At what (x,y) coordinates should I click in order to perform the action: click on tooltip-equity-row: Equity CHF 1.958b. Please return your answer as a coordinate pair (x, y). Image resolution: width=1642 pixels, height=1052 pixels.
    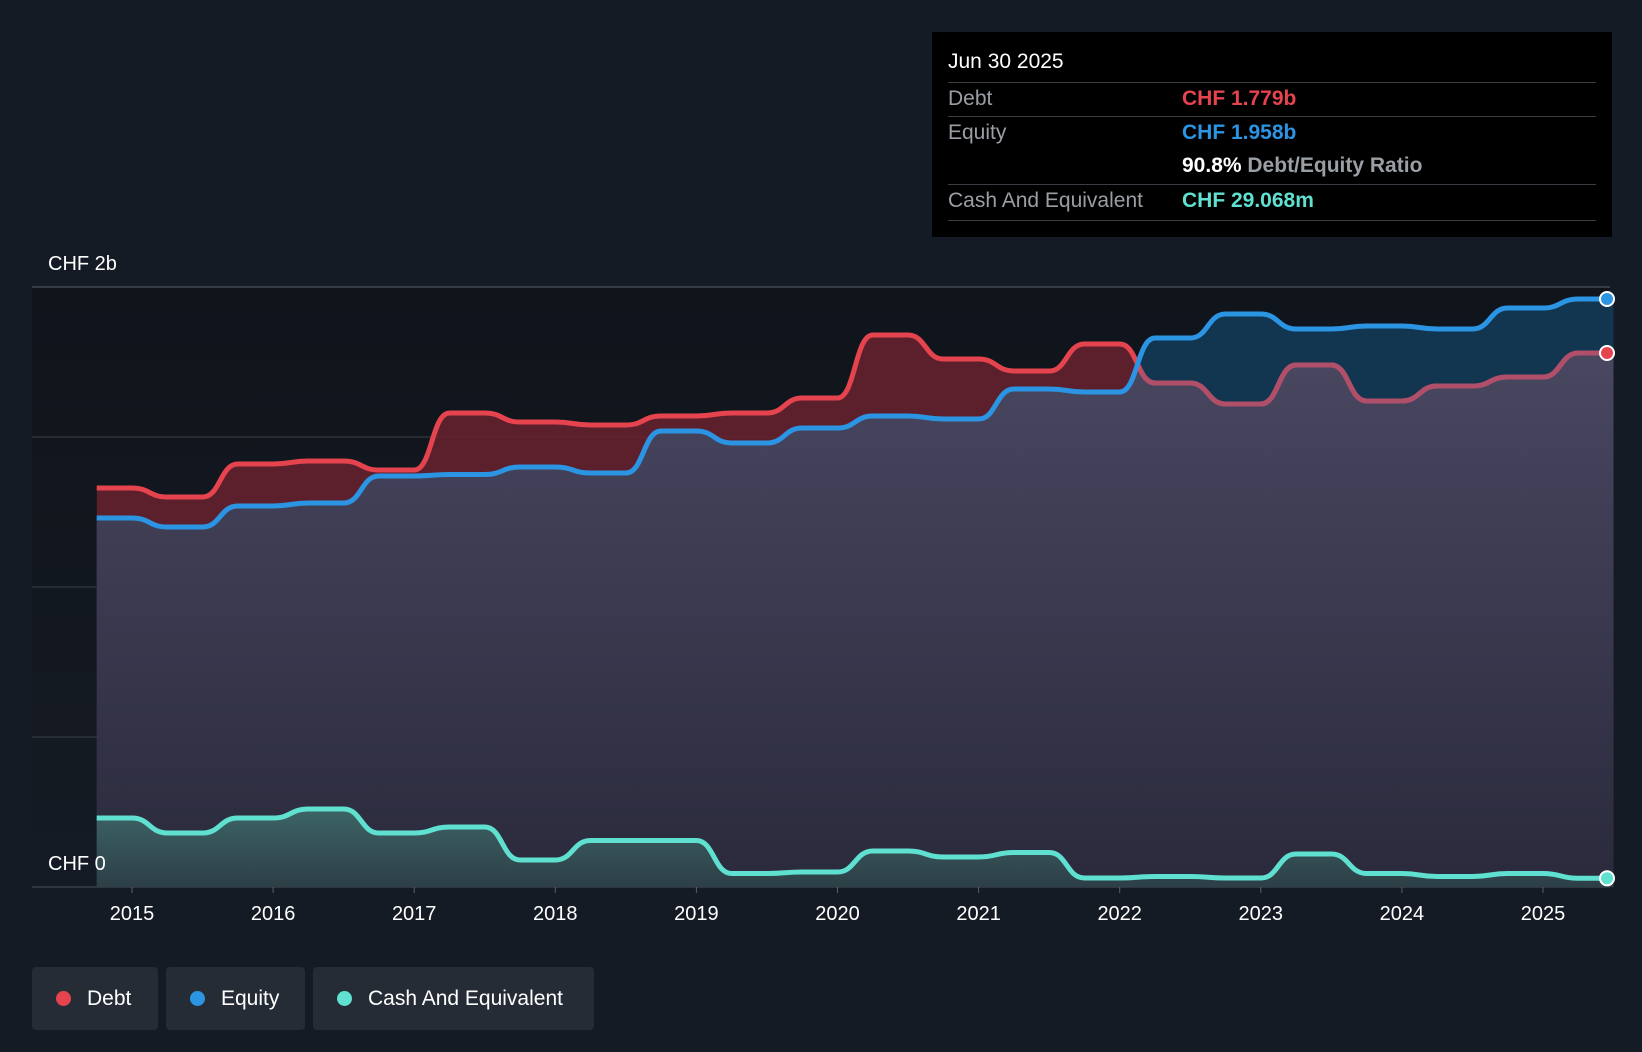
    Looking at the image, I should click on (1272, 133).